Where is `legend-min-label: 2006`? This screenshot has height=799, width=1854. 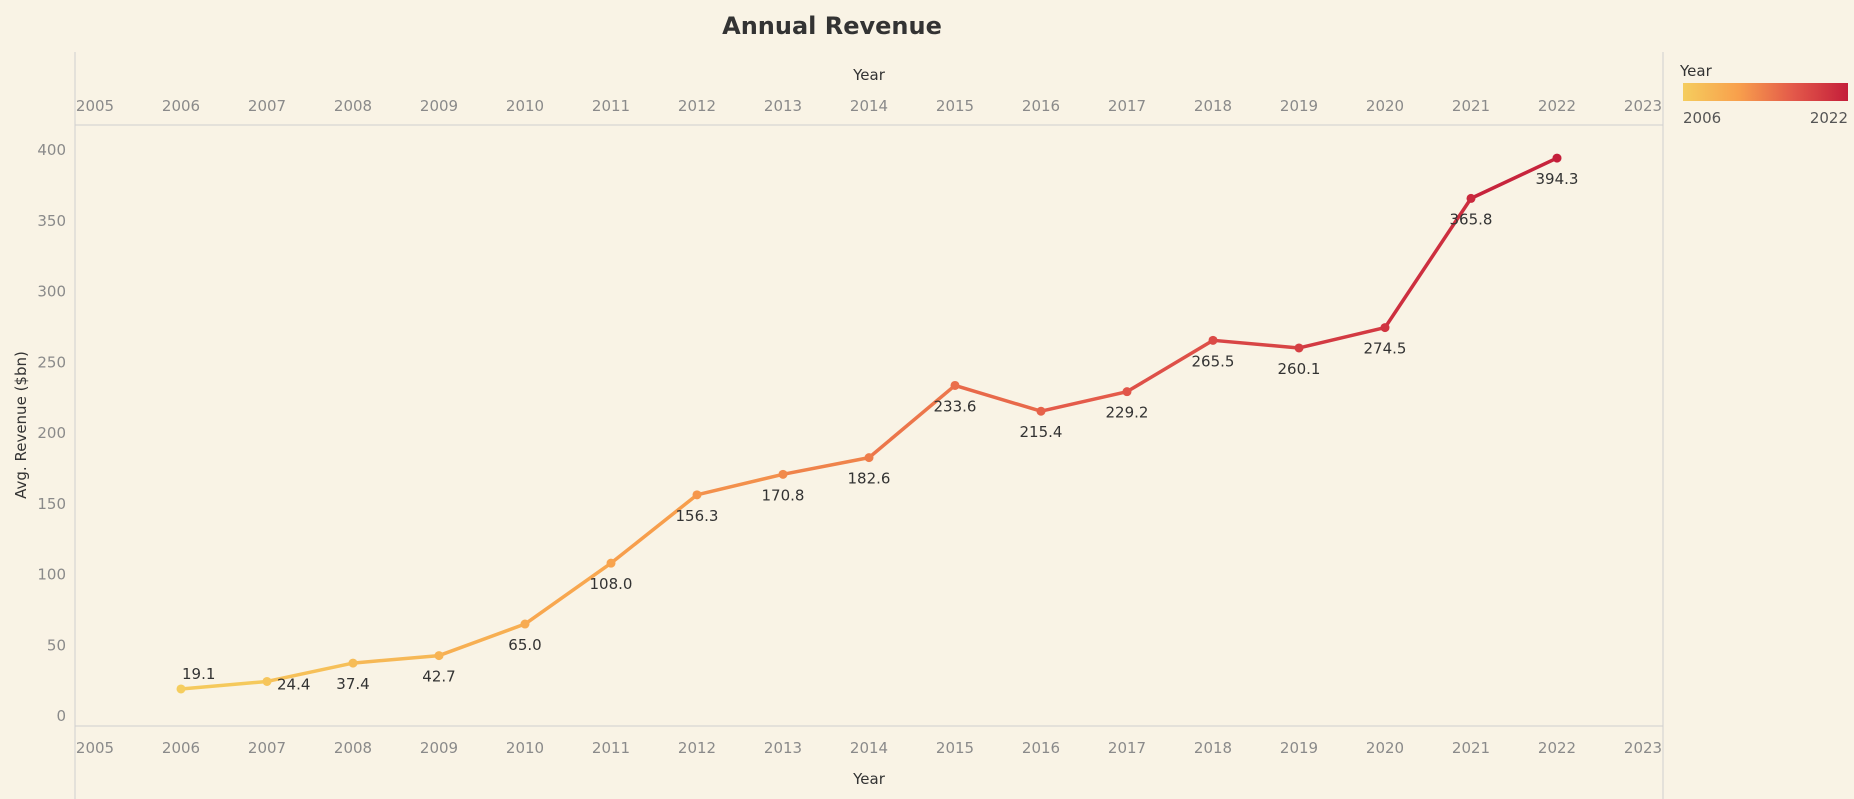
legend-min-label: 2006 is located at coordinates (1702, 118).